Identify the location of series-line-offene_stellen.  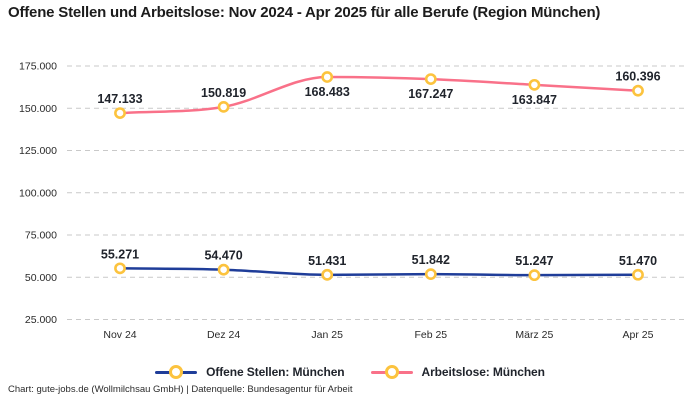
(379, 272).